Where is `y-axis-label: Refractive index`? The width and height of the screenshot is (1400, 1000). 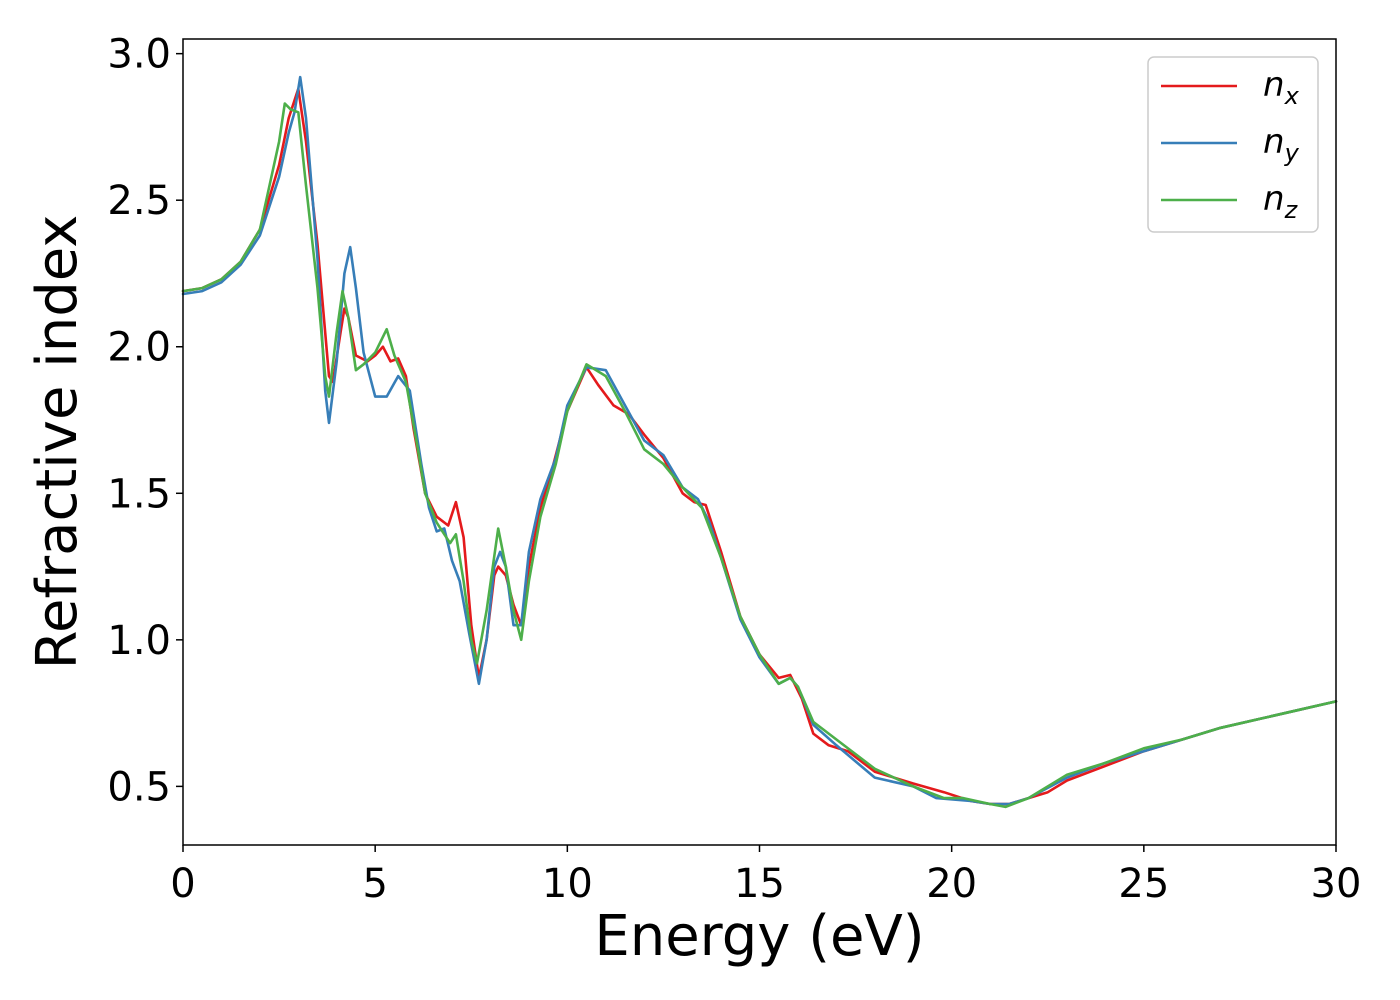 y-axis-label: Refractive index is located at coordinates (57, 442).